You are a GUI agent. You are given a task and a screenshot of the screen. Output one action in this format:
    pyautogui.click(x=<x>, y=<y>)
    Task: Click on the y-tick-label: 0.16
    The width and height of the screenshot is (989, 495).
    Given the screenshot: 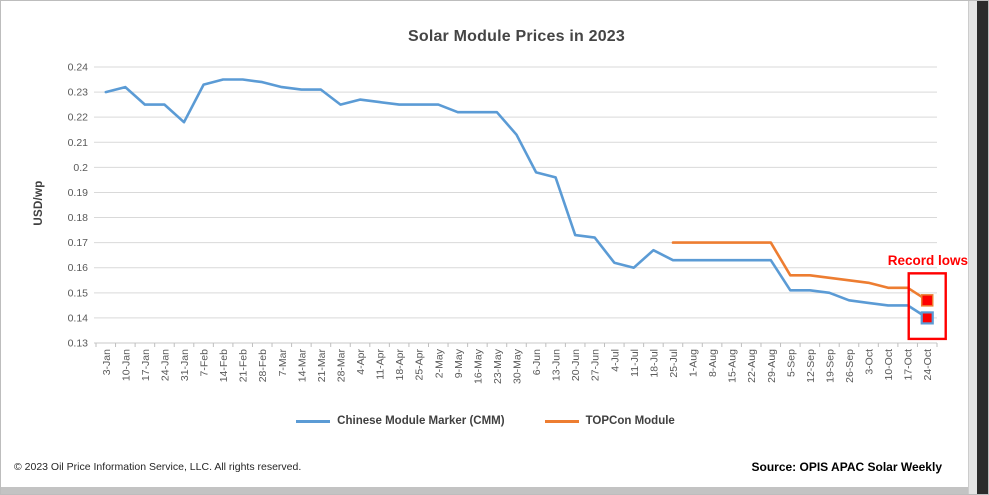 What is the action you would take?
    pyautogui.click(x=78, y=268)
    